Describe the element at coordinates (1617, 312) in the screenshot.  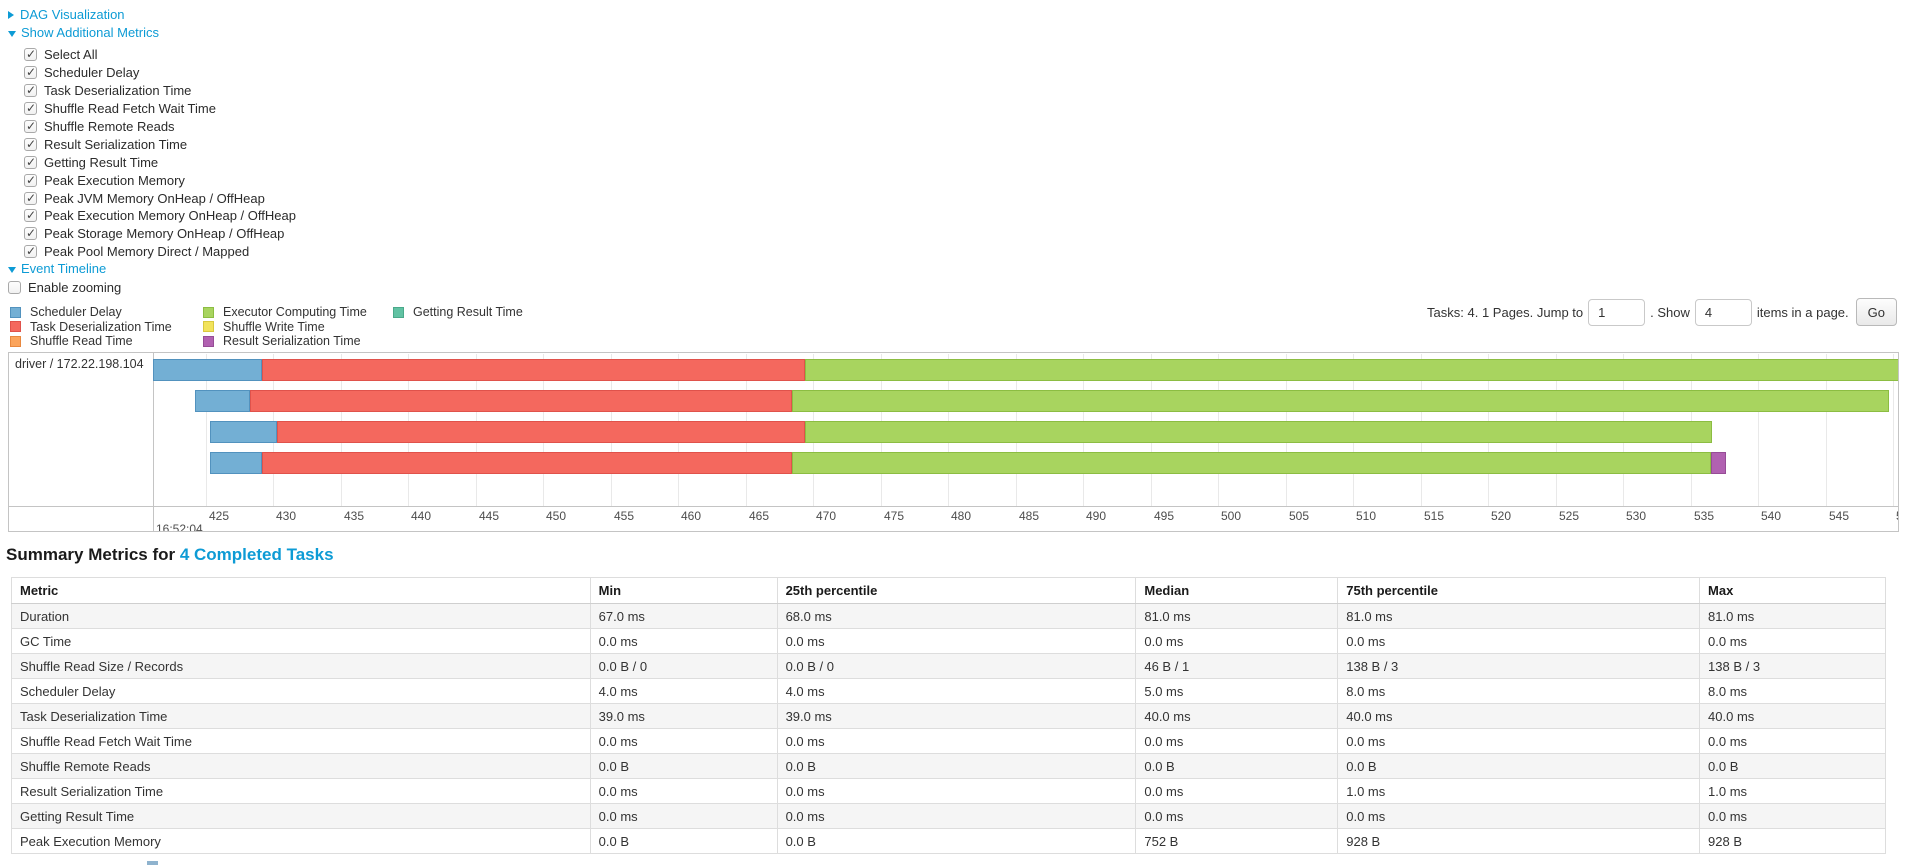
I see `jump-to-page-input` at that location.